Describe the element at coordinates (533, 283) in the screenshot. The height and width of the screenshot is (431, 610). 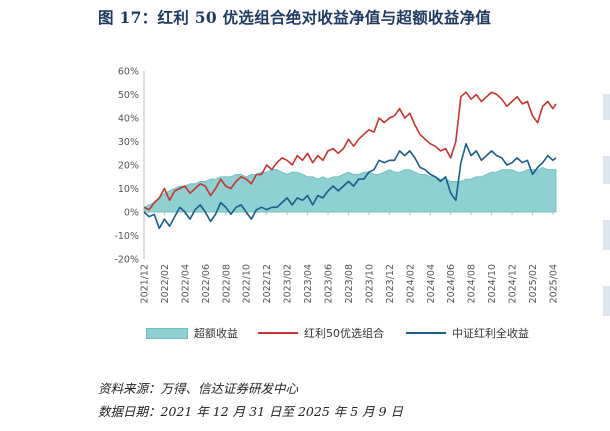
I see `x-tick-label: 2025/02` at that location.